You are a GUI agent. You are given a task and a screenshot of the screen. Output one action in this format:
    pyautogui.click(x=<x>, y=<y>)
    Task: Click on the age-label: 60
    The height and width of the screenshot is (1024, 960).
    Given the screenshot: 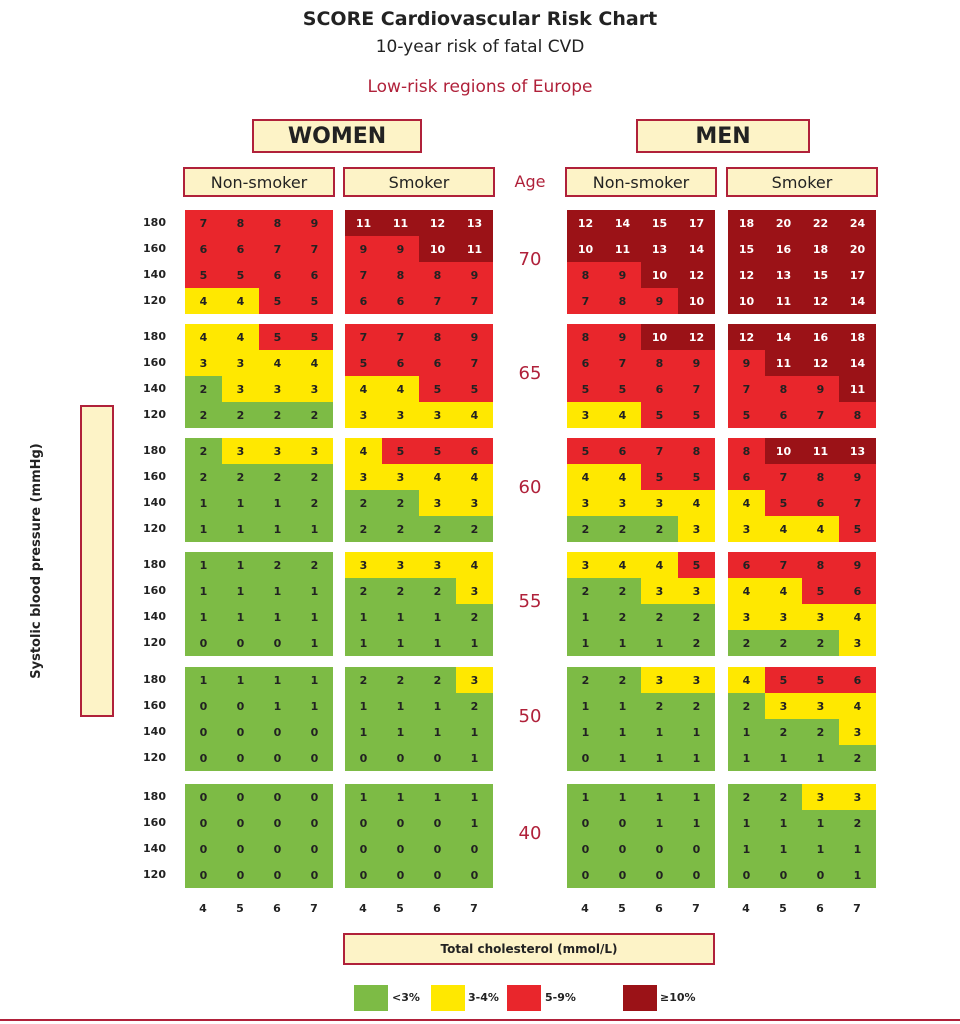 What is the action you would take?
    pyautogui.click(x=530, y=487)
    